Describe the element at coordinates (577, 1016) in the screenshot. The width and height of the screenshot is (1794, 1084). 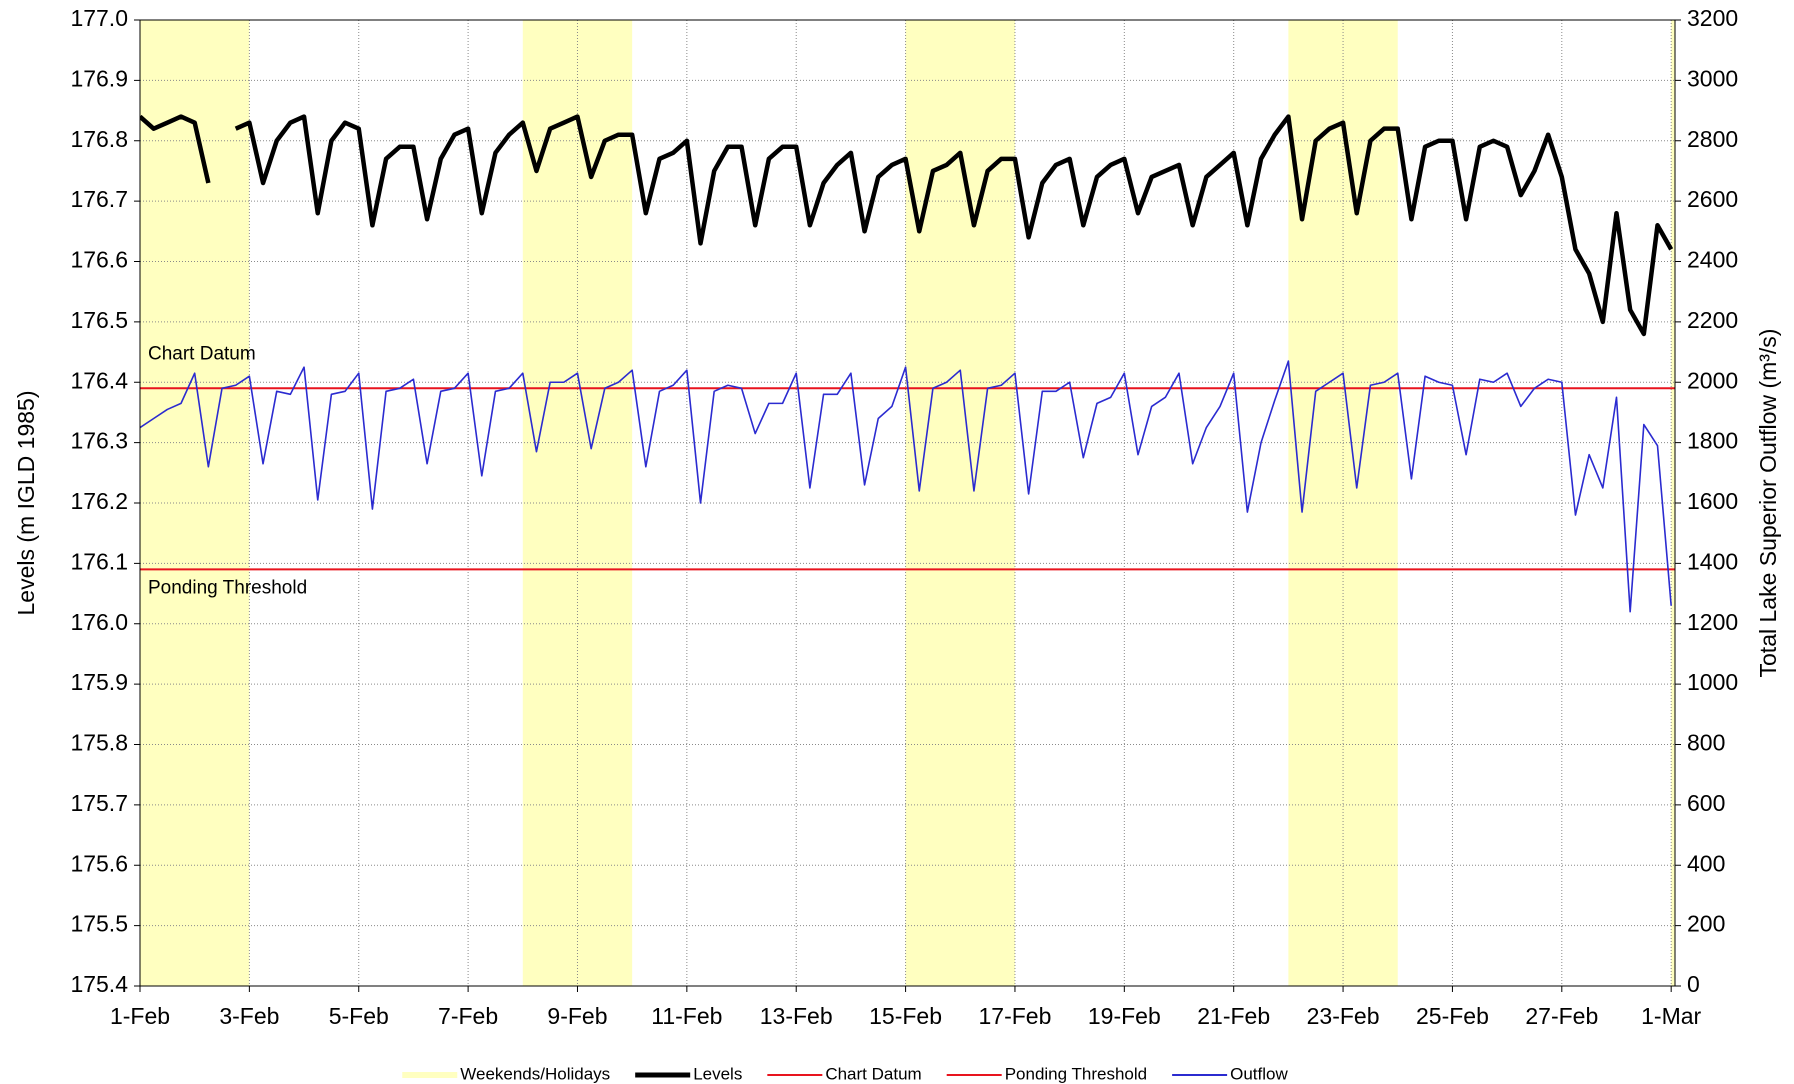
I see `x-tick-label: 9-Feb` at that location.